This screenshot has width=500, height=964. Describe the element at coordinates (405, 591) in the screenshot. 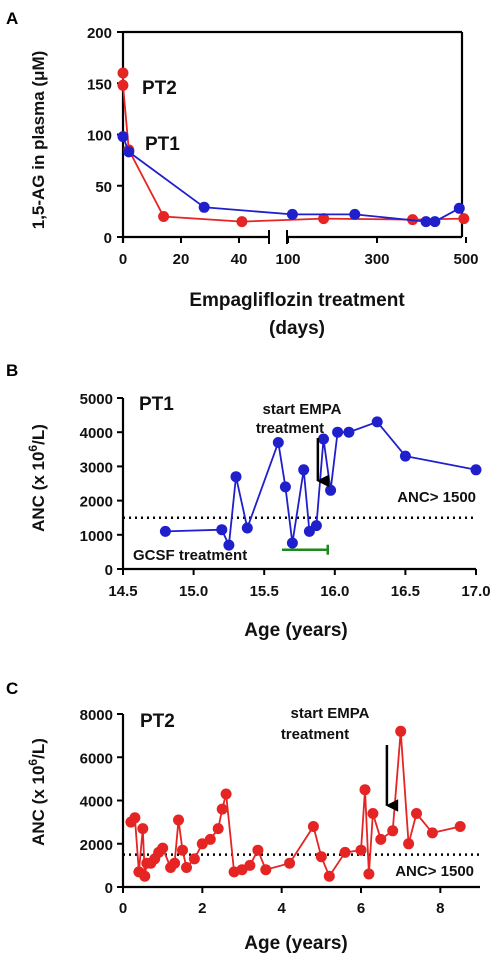

I see `panel-b-x-tick-label-4: 16.5` at that location.